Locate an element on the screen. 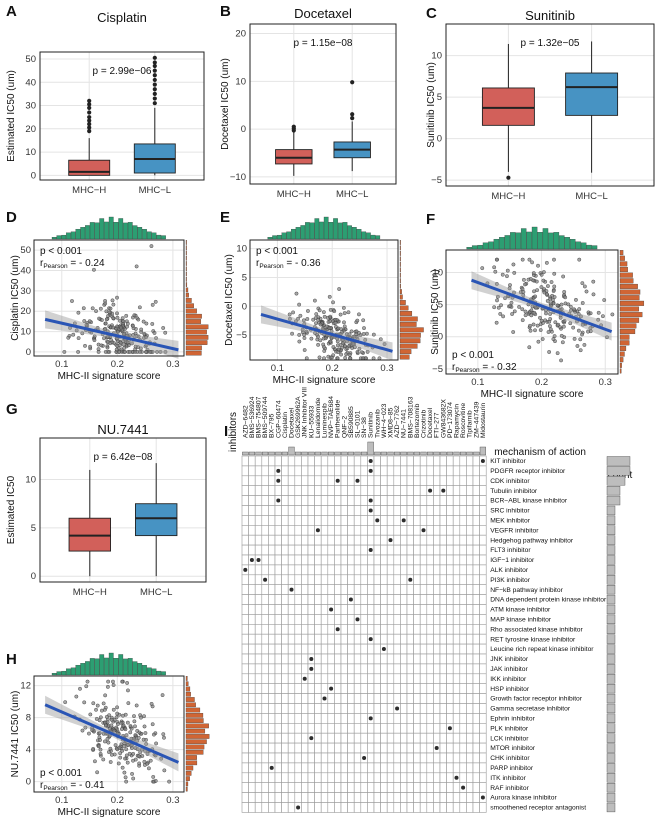  y-tick-label: 0 is located at coordinates (28, 782).